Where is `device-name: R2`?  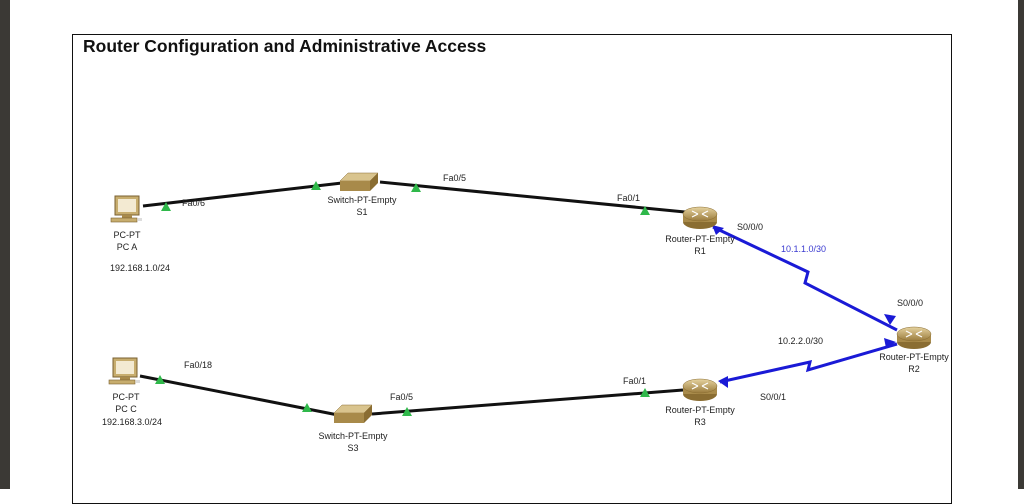 device-name: R2 is located at coordinates (914, 369).